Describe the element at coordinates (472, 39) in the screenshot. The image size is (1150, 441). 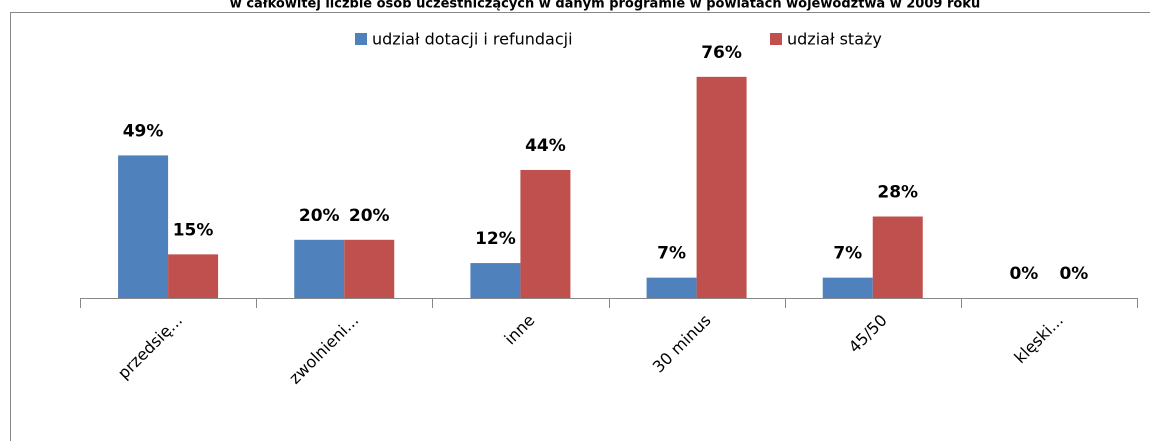
I see `legend-label: udział dotacji i refundacji` at that location.